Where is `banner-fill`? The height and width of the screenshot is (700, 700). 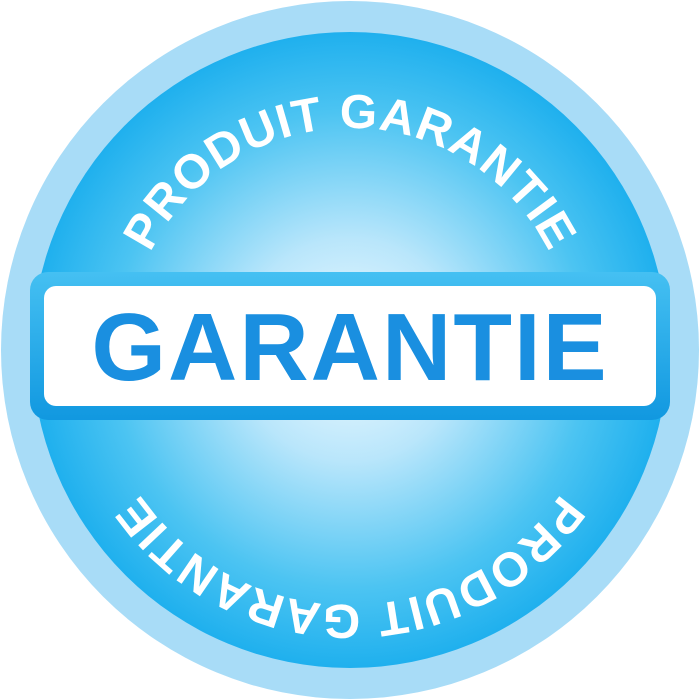
banner-fill is located at coordinates (350, 346).